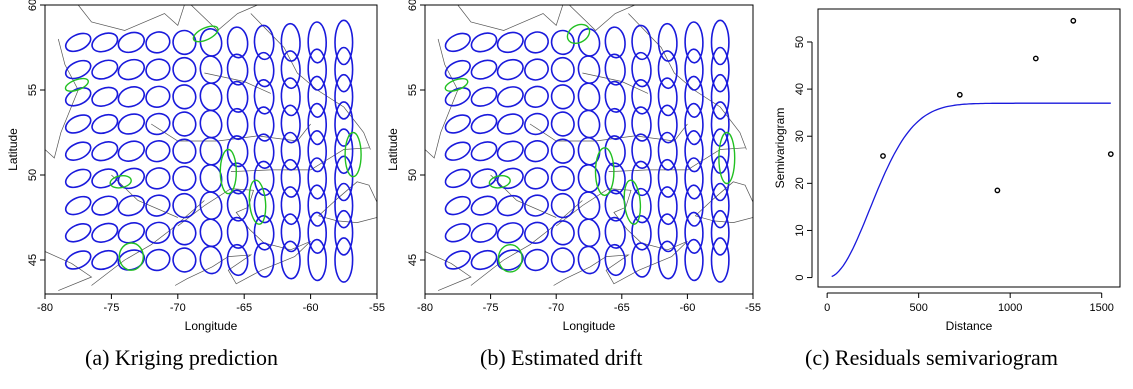  I want to click on y-tick-label-1: 50, so click(33, 175).